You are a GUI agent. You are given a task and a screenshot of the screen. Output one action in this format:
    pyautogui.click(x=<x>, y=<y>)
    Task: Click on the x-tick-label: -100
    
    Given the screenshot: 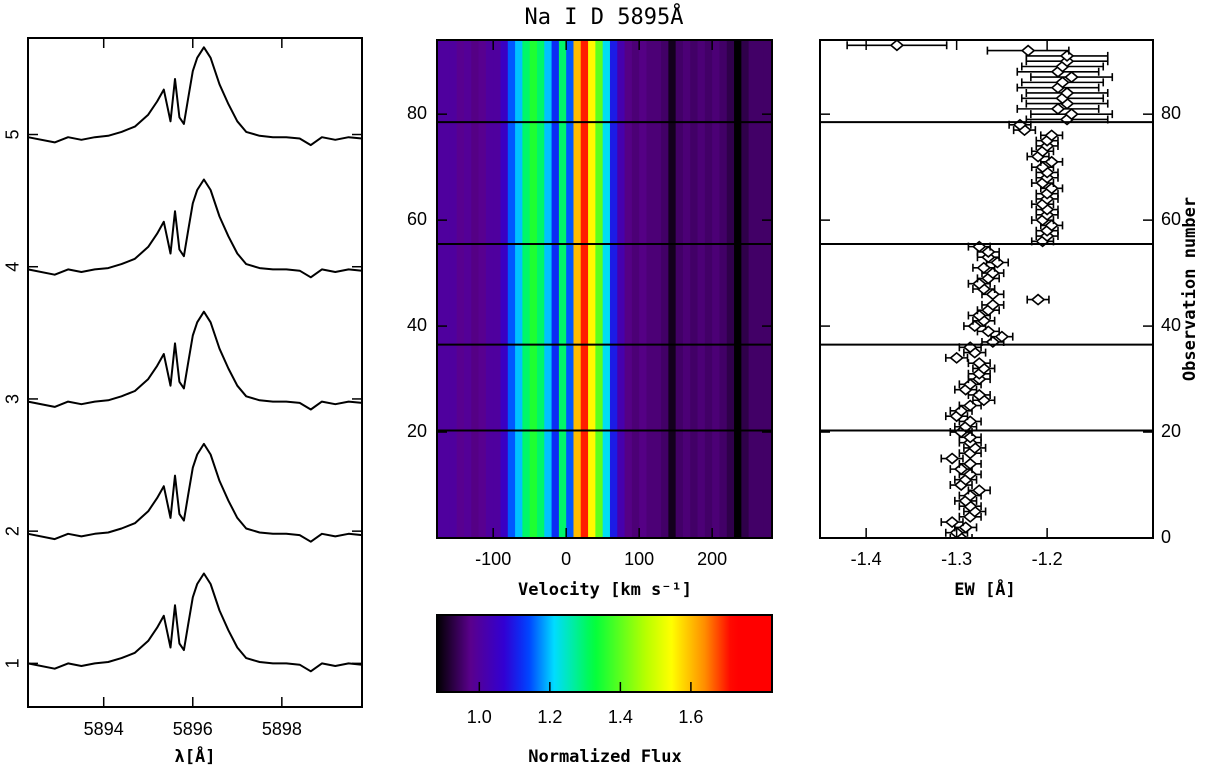 What is the action you would take?
    pyautogui.click(x=493, y=559)
    